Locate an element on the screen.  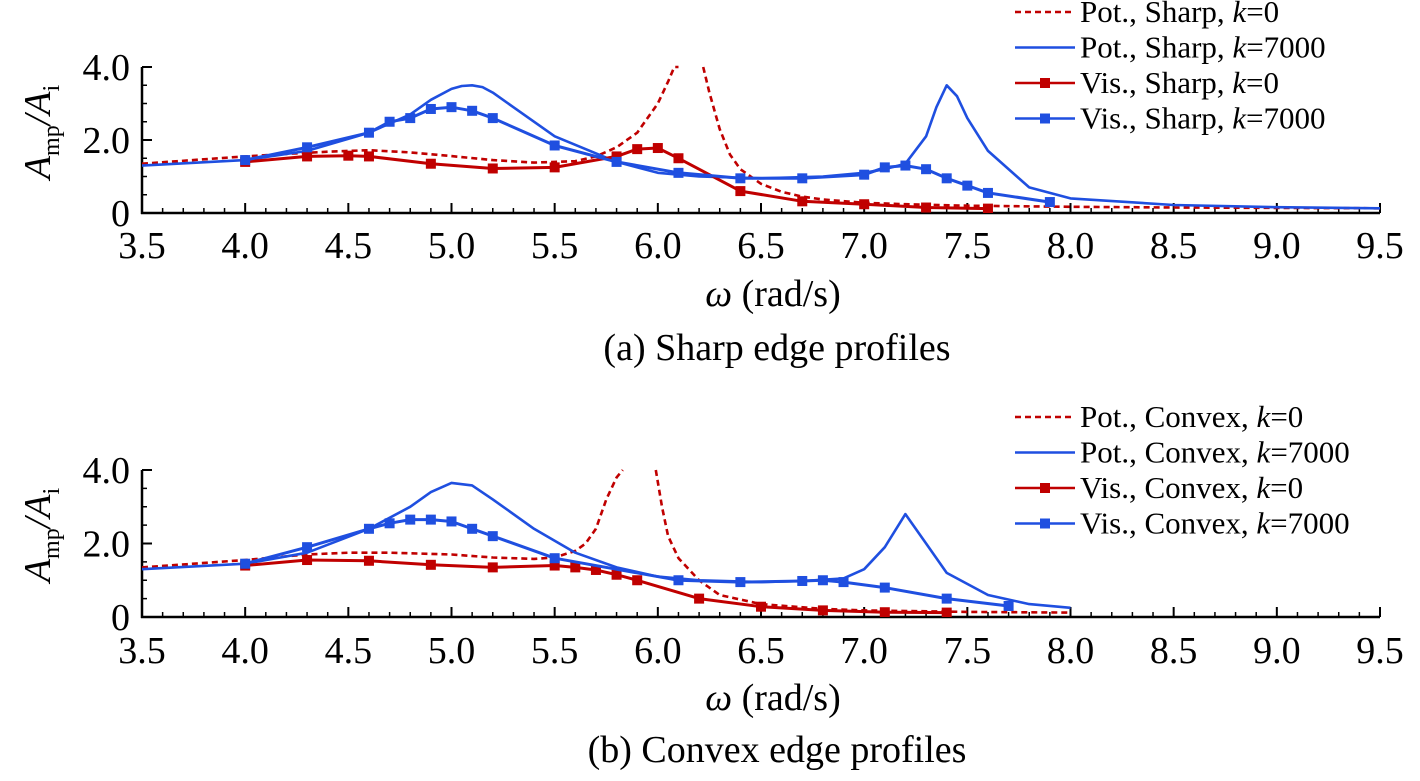
series-pot-convex-k-0-line is located at coordinates (383, 519).